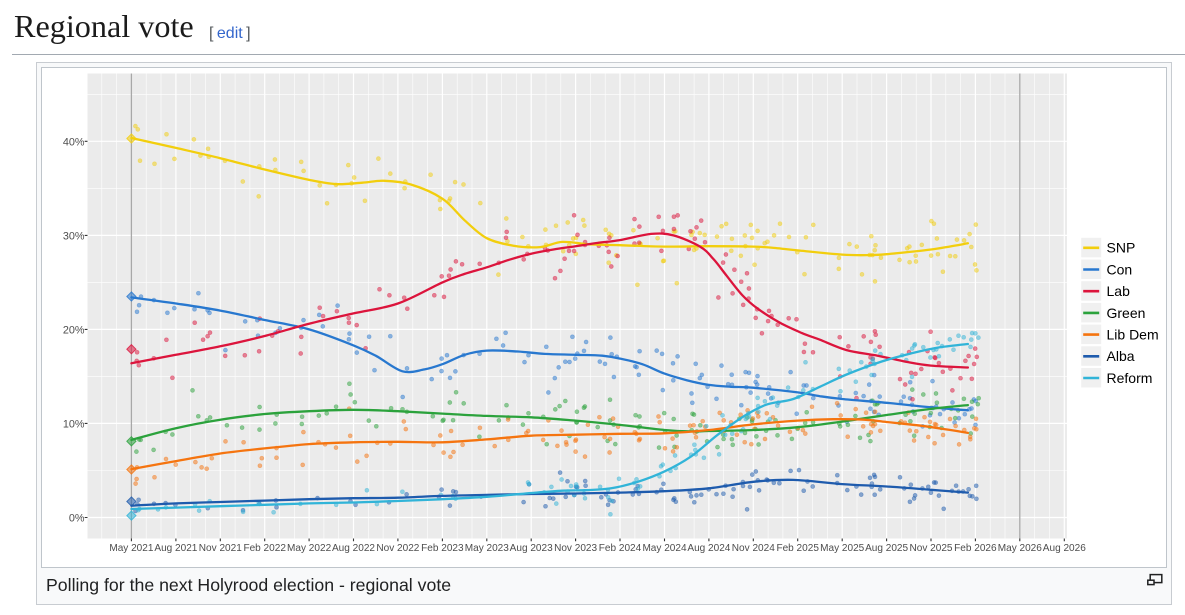 This screenshot has height=615, width=1185. Describe the element at coordinates (797, 548) in the screenshot. I see `svg-text: Feb 2025` at that location.